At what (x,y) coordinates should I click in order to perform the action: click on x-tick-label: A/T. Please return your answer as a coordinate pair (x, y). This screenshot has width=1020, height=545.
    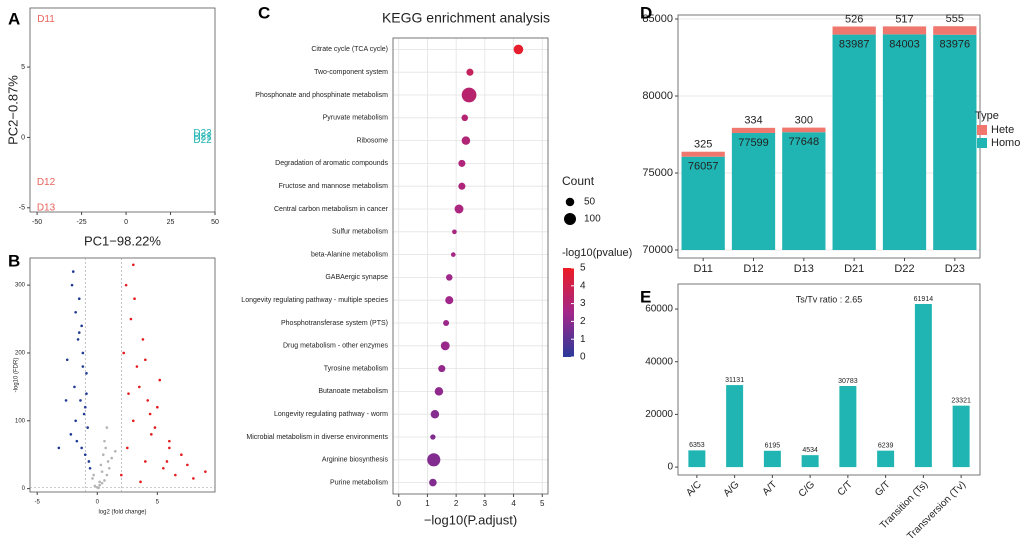
    Looking at the image, I should click on (770, 488).